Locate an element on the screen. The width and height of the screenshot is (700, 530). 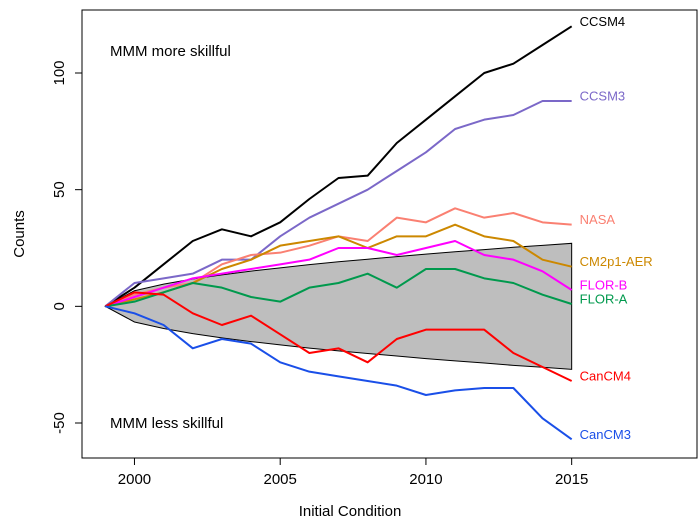
y-tick-label: 100 is located at coordinates (59, 72).